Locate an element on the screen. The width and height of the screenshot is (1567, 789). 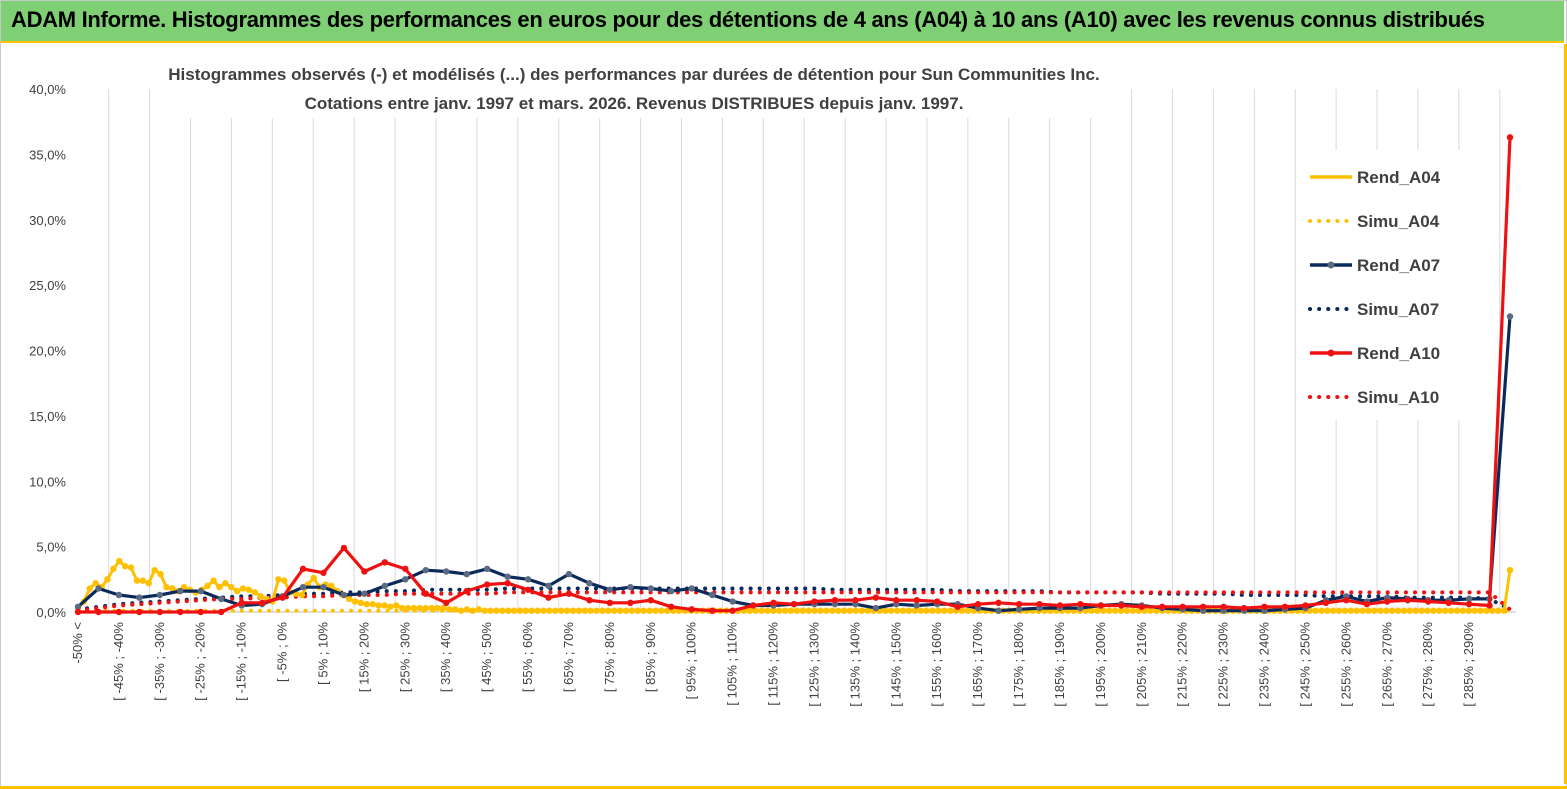
y-tick-label: 5,0% is located at coordinates (51, 547).